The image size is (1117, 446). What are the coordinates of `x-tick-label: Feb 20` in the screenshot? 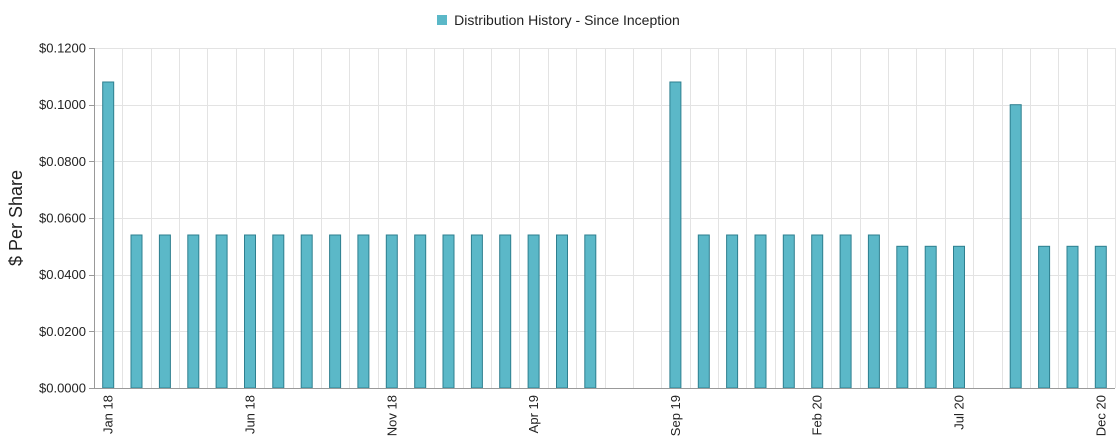 It's located at (817, 415).